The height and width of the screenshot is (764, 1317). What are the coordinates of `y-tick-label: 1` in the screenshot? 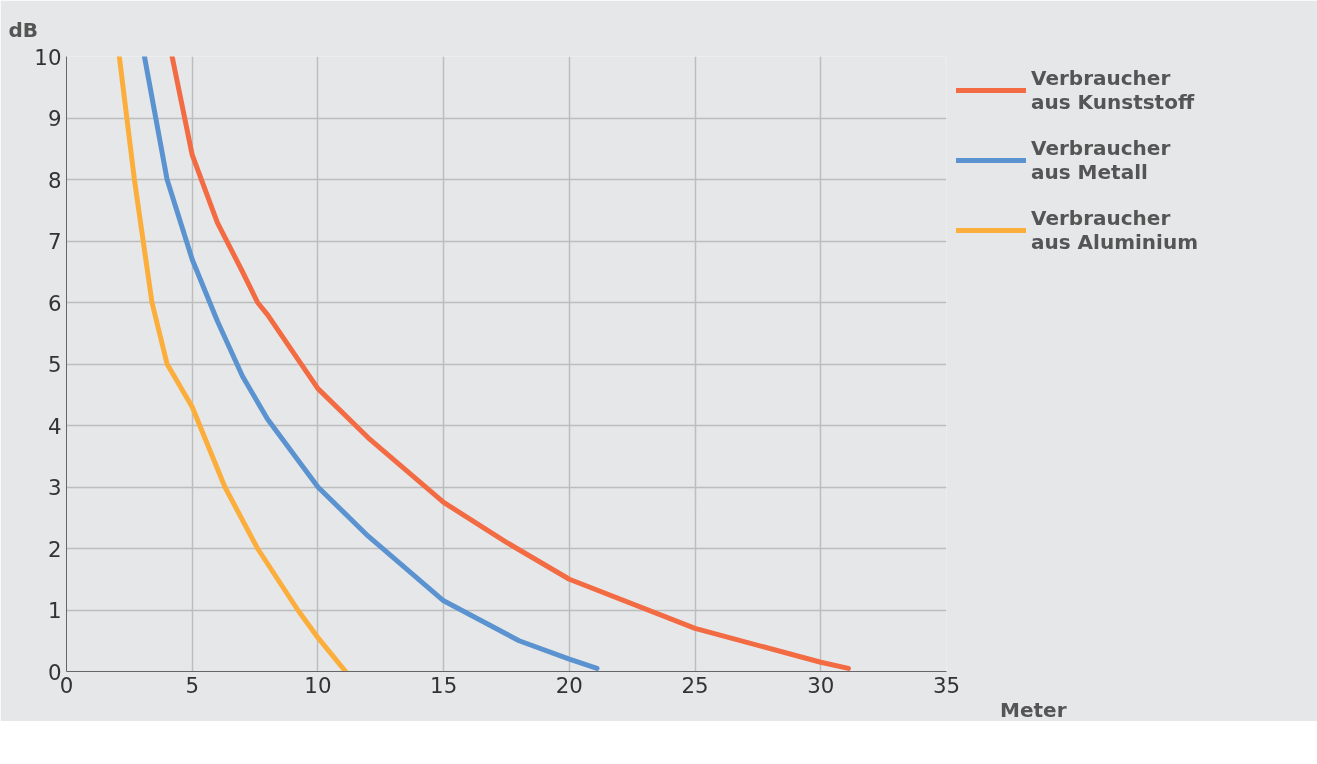 It's located at (54, 610).